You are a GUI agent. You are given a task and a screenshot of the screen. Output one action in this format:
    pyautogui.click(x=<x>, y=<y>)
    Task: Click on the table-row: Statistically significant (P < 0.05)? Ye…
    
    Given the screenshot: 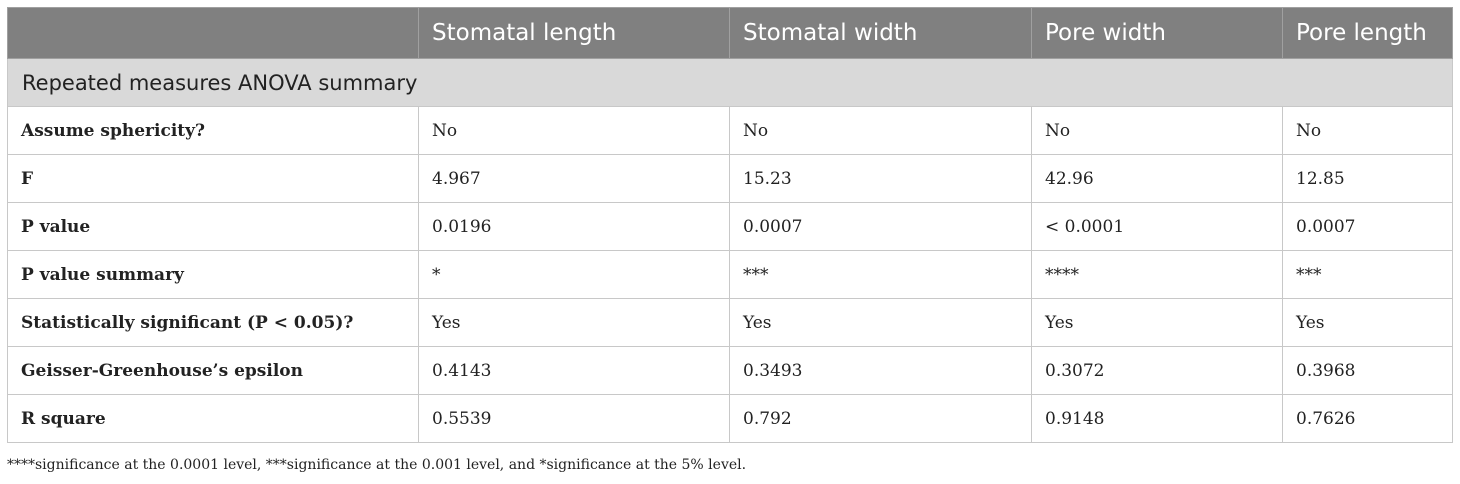 What is the action you would take?
    pyautogui.click(x=730, y=322)
    